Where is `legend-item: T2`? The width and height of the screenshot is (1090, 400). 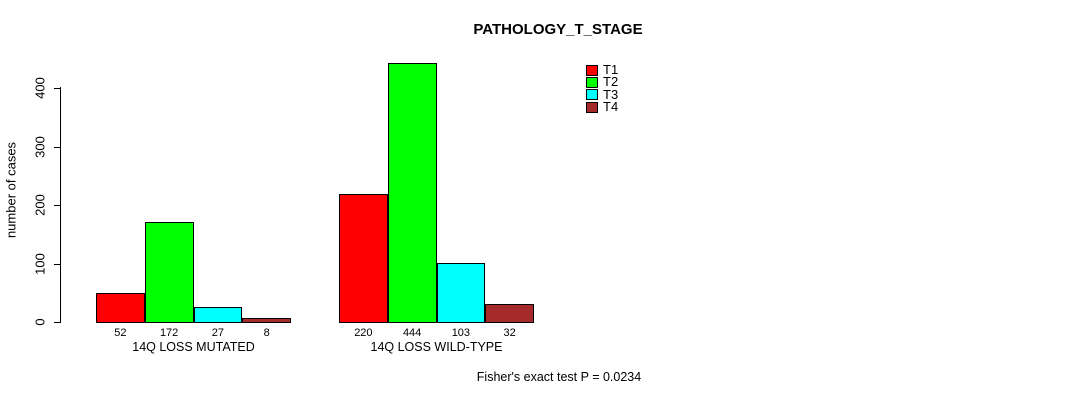
legend-item: T2 is located at coordinates (602, 82).